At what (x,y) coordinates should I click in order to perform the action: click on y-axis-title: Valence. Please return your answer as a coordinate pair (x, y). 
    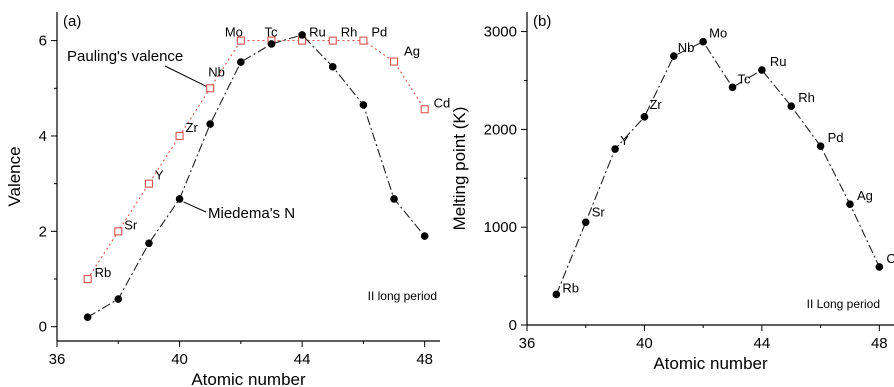
    Looking at the image, I should click on (14, 176).